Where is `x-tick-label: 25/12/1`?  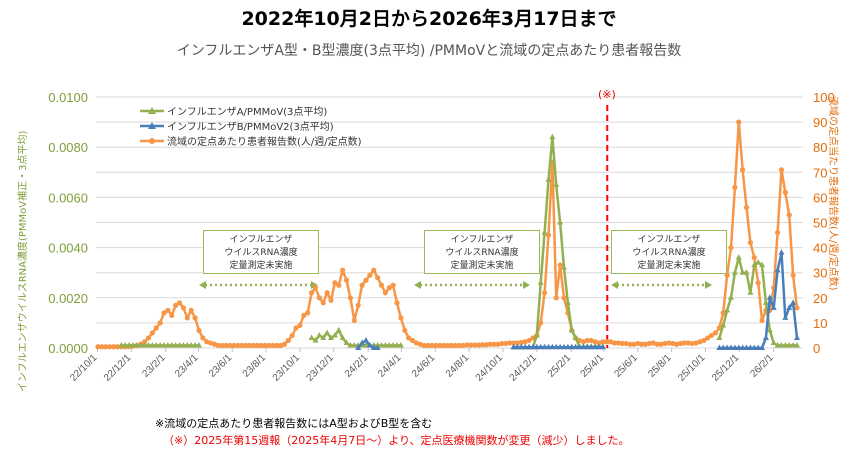 x-tick-label: 25/12/1 is located at coordinates (726, 368).